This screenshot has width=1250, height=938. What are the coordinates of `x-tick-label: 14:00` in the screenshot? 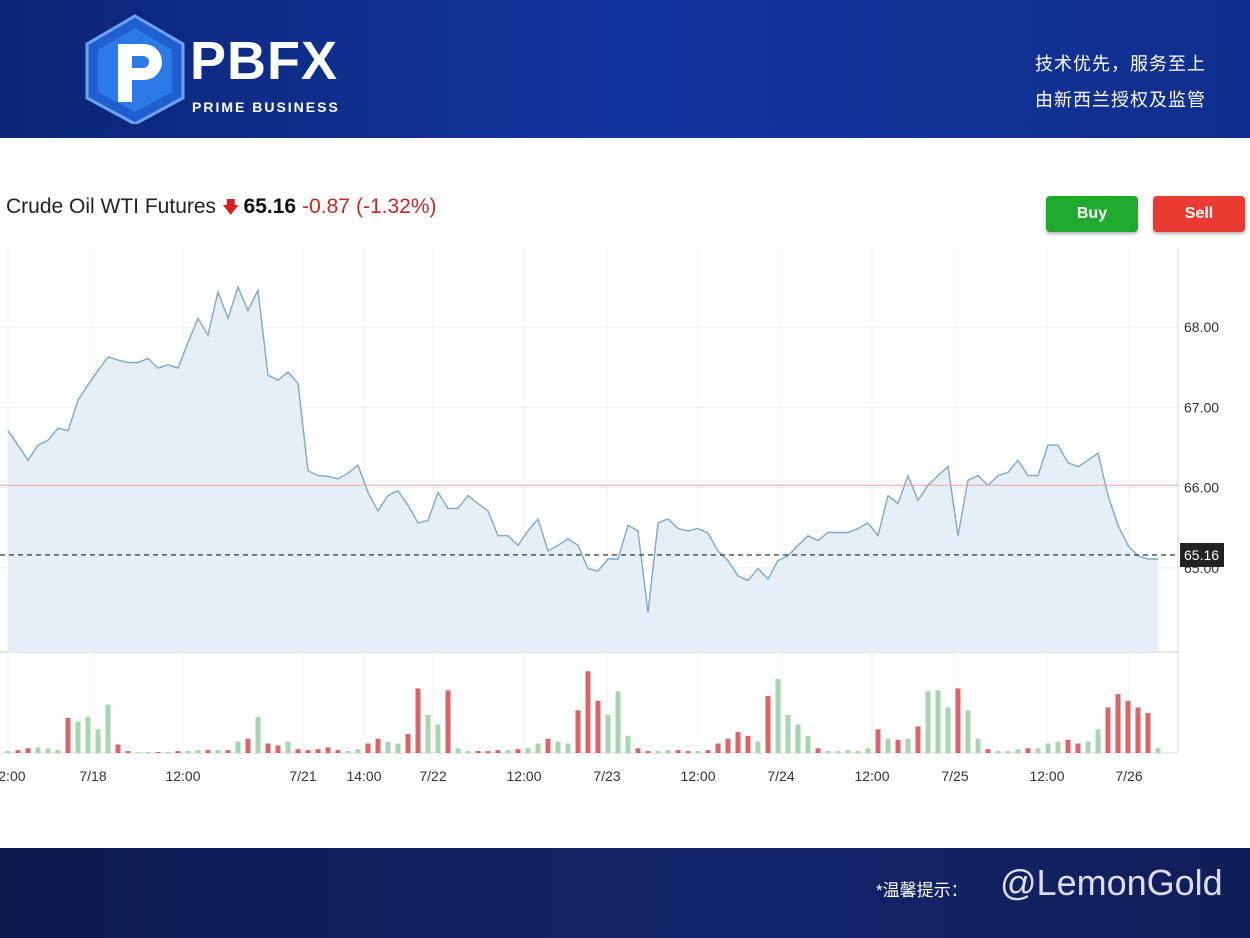 It's located at (363, 776).